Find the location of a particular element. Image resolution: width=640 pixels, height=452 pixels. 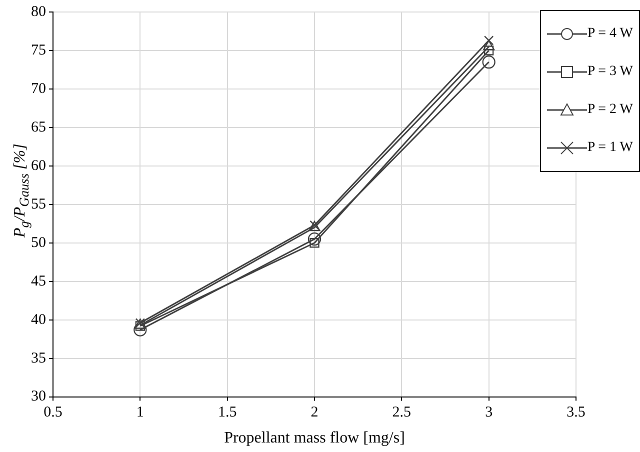

y-tick-label: 75 is located at coordinates (38, 50).